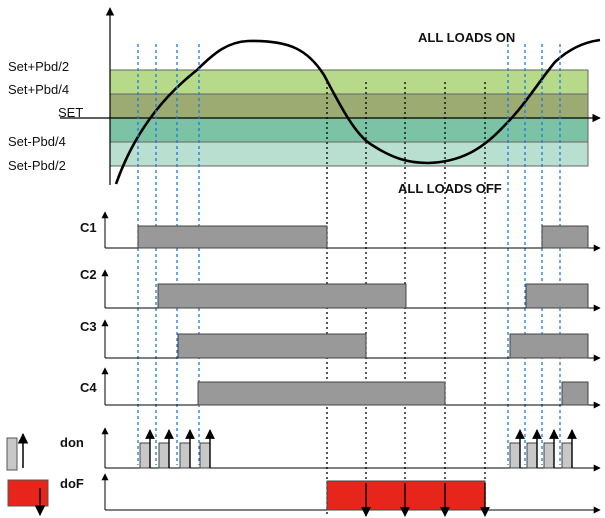  What do you see at coordinates (38, 89) in the screenshot?
I see `band-label-set-plus-quarter: Set+Pbd/4` at bounding box center [38, 89].